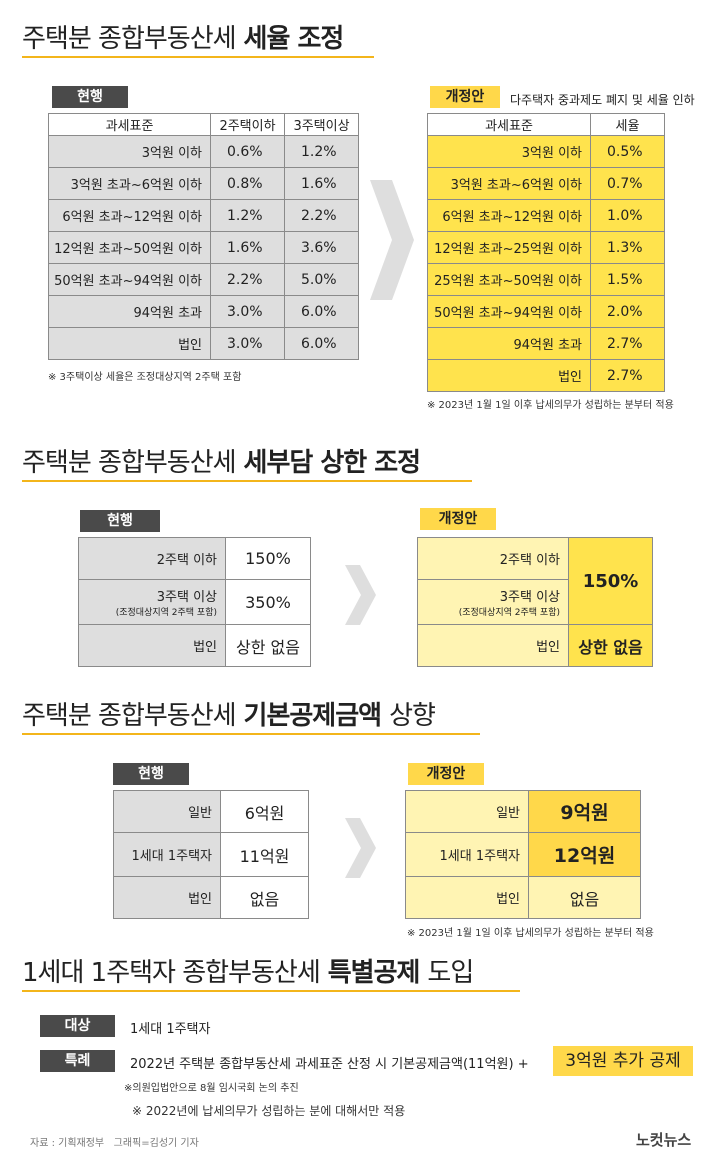 The height and width of the screenshot is (1157, 718). Describe the element at coordinates (509, 247) in the screenshot. I see `table-cell: 12억원 초과~25억원 이하` at that location.